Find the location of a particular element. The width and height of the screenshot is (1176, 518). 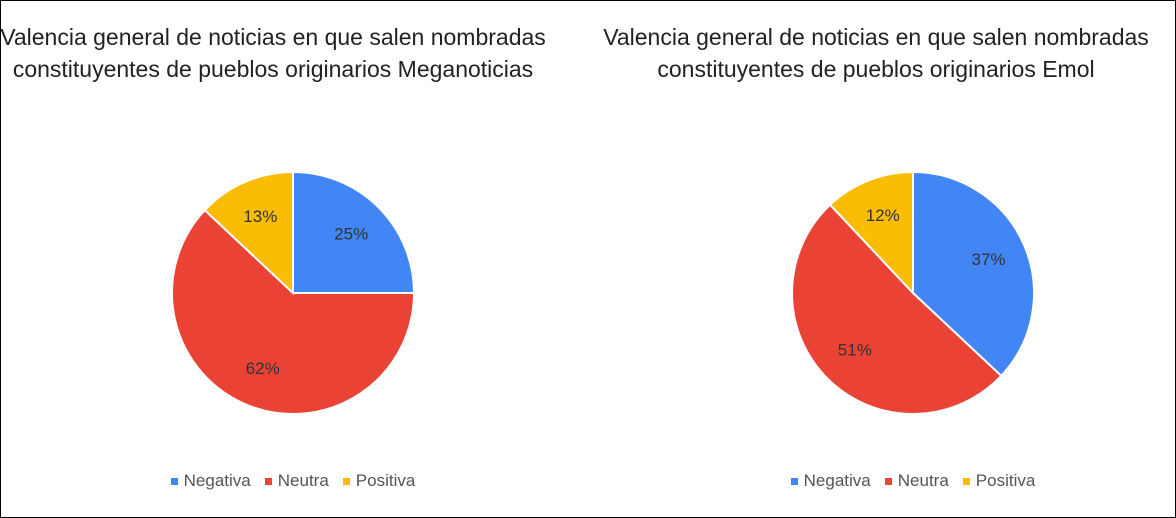

data-label: 13% is located at coordinates (260, 216).